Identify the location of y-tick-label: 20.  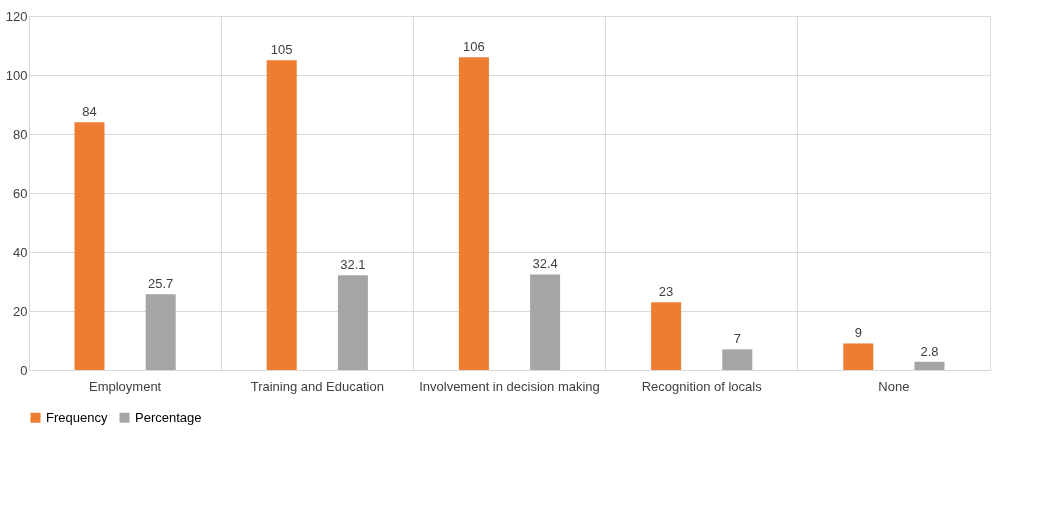
(20, 311).